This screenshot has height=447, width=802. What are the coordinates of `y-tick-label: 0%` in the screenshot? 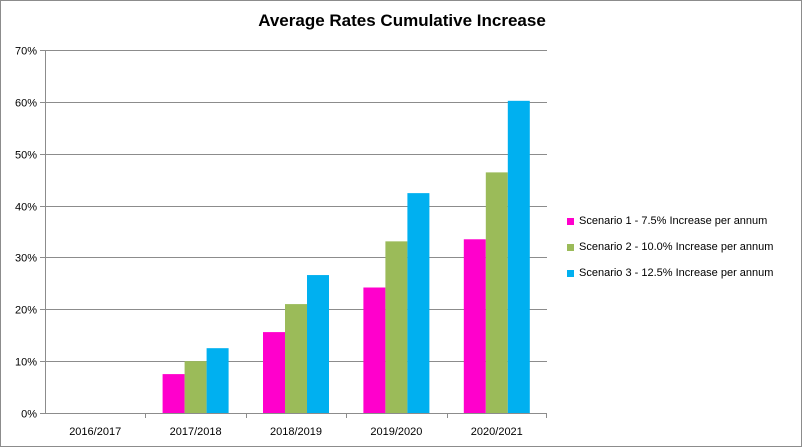 It's located at (29, 415).